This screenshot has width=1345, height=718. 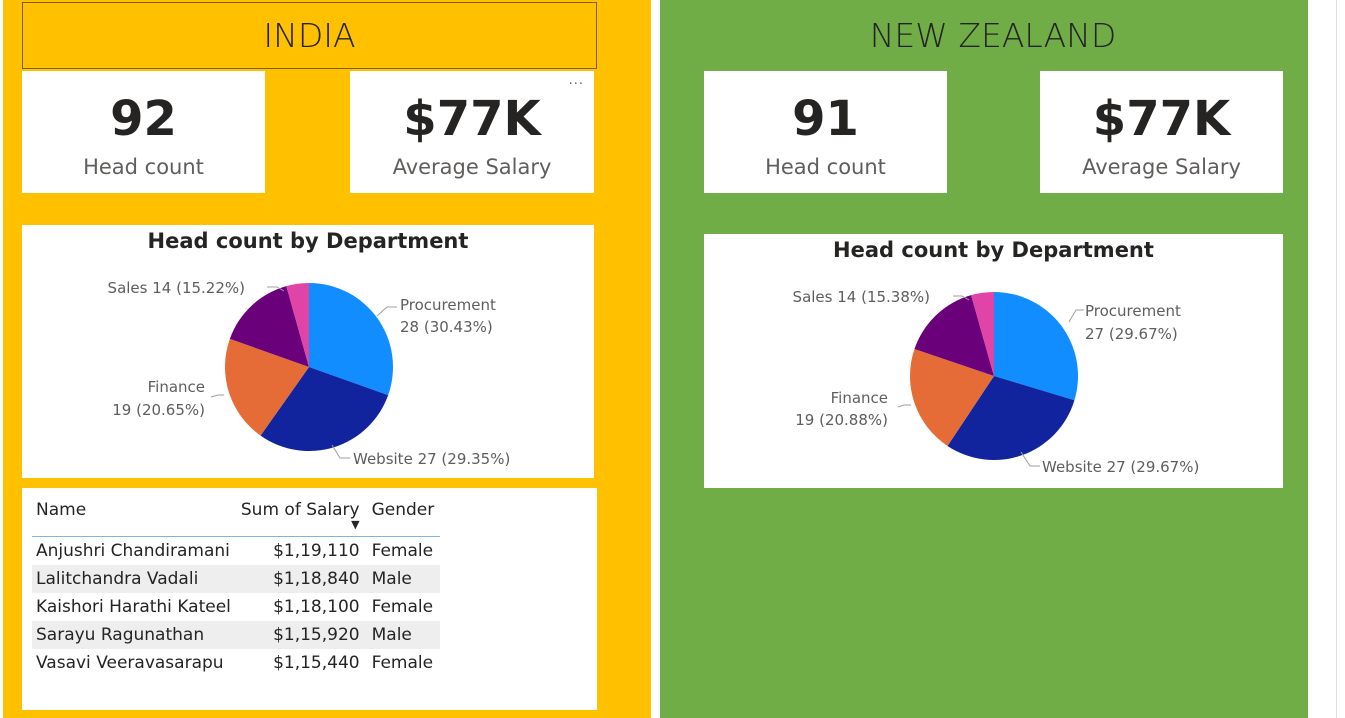 What do you see at coordinates (993, 250) in the screenshot?
I see `nz-chart-title: Head count by Department` at bounding box center [993, 250].